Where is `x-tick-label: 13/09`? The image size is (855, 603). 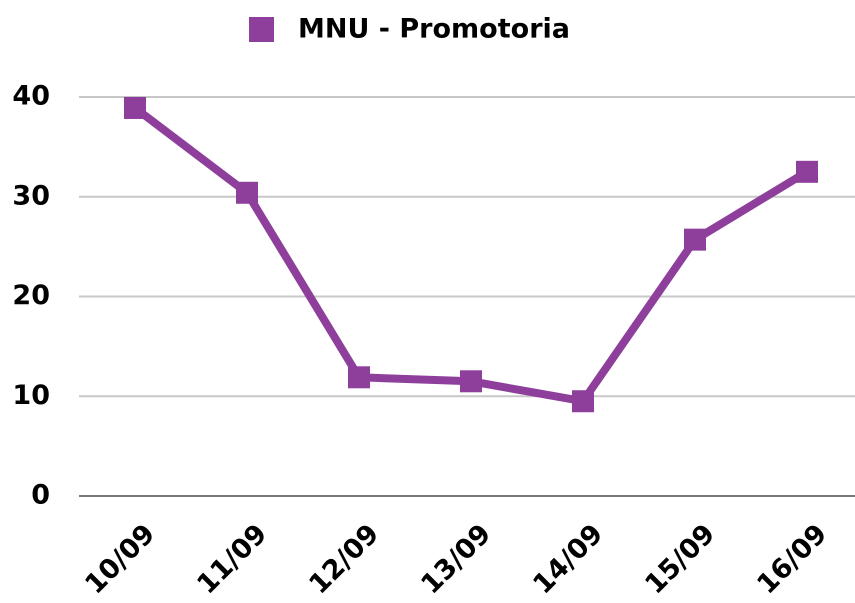 x-tick-label: 13/09 is located at coordinates (456, 559).